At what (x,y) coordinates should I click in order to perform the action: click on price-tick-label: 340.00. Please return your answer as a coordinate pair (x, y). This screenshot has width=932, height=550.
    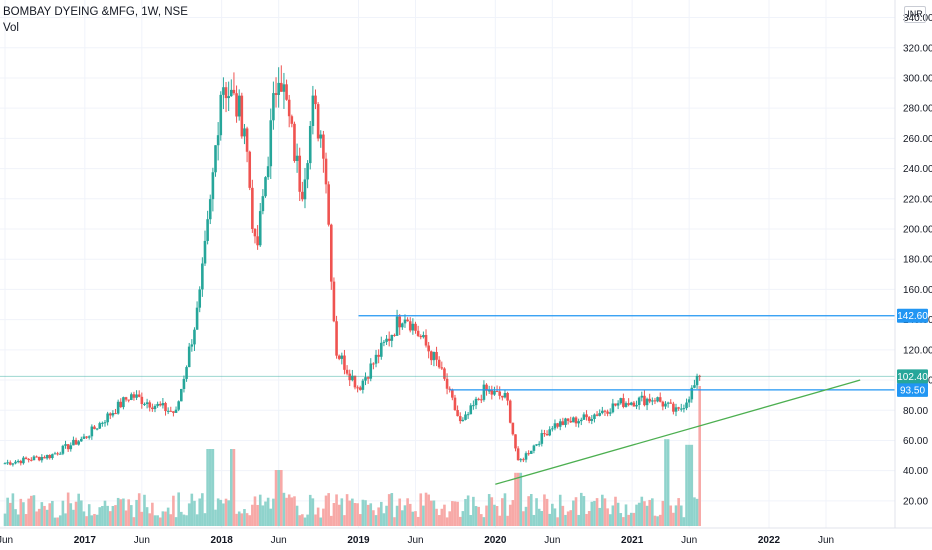
    Looking at the image, I should click on (917, 18).